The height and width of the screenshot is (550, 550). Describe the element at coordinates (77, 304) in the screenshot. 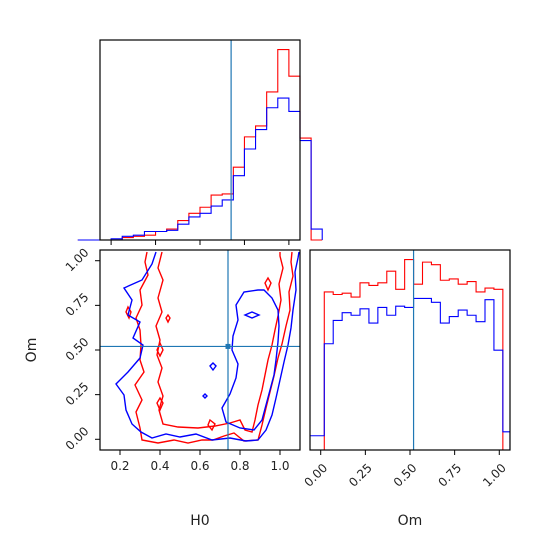

I see `y-tick-label: 0.75` at that location.